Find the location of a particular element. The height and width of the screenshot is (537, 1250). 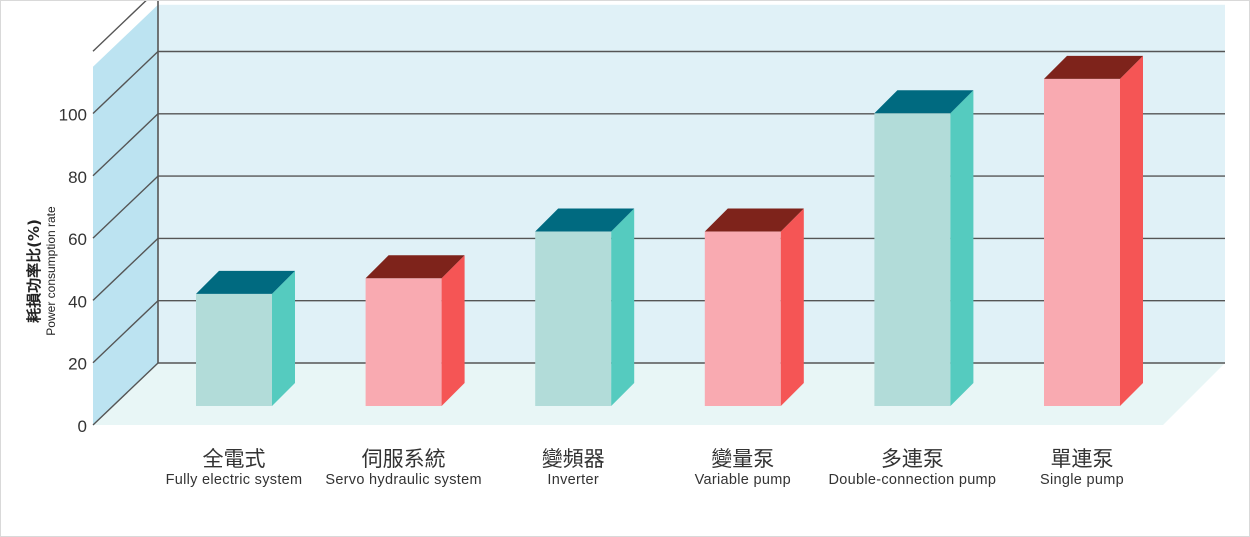

category-label-zh: 變頻器 is located at coordinates (573, 459).